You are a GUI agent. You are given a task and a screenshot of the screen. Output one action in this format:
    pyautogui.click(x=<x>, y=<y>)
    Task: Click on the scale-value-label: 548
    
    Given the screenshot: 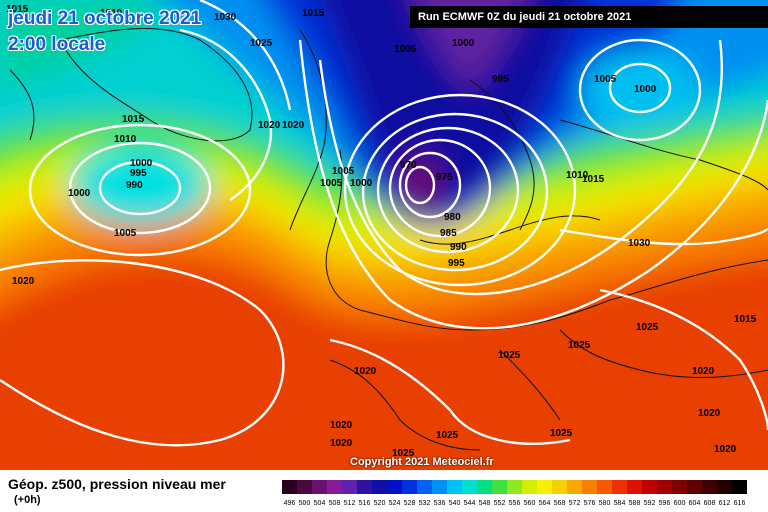 What is the action you would take?
    pyautogui.click(x=485, y=503)
    